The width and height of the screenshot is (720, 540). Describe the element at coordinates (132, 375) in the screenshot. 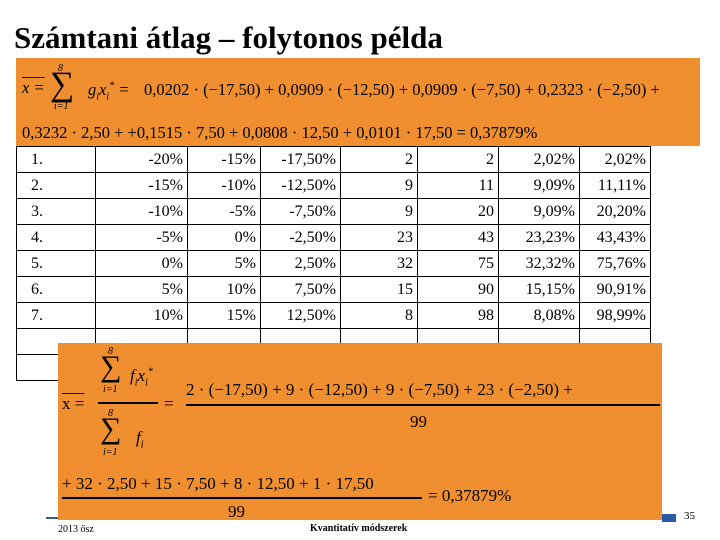

I see `num-term-symbol: f` at that location.